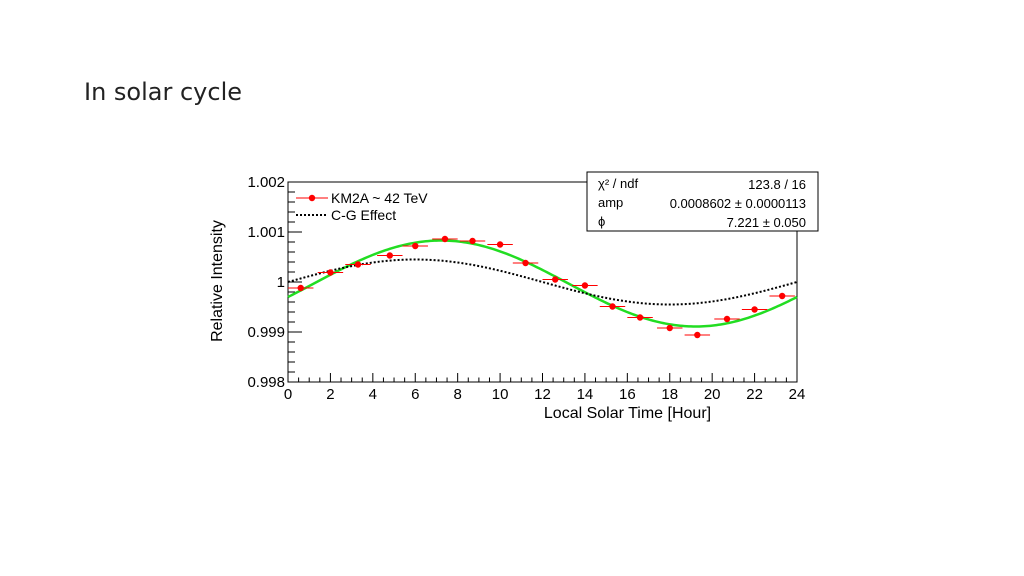  What do you see at coordinates (266, 382) in the screenshot?
I see `y-tick-label: 0.998` at bounding box center [266, 382].